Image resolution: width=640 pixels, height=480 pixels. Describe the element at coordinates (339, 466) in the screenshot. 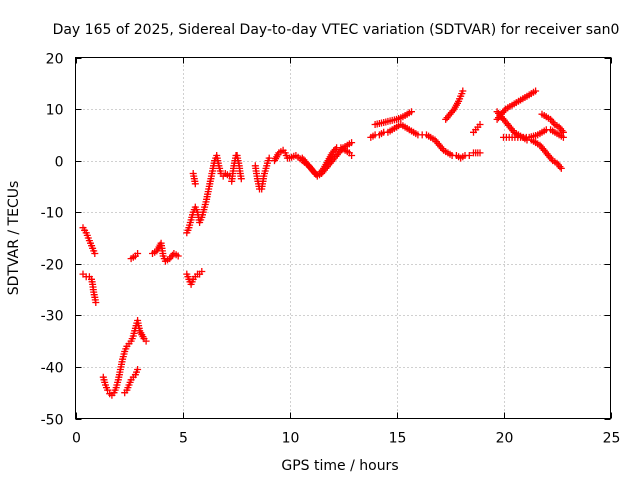

I see `x-axis-label: GPS time / hours` at that location.